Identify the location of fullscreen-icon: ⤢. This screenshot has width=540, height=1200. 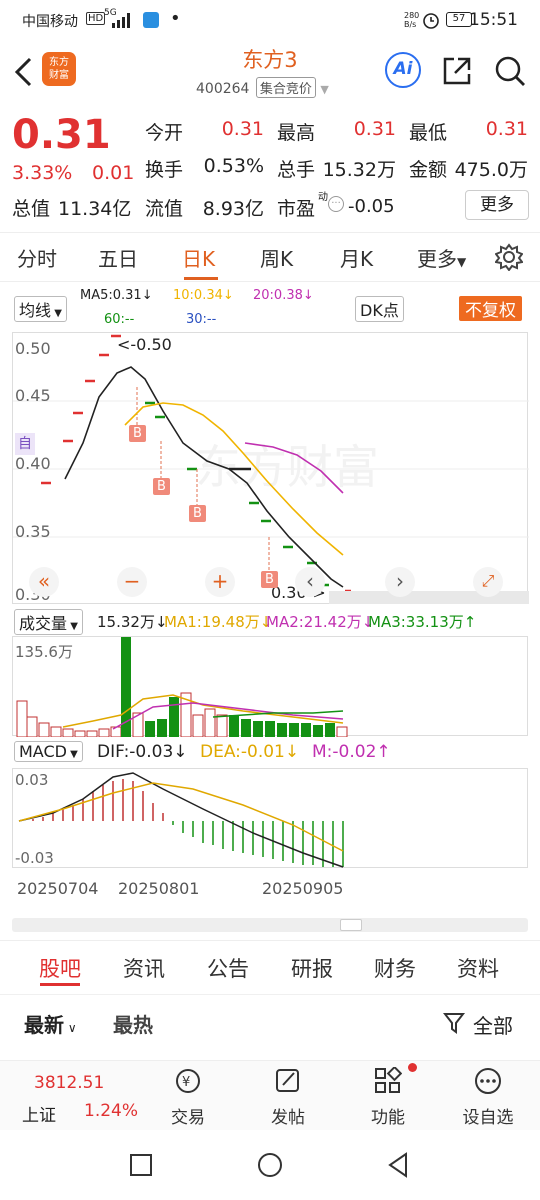
(488, 582).